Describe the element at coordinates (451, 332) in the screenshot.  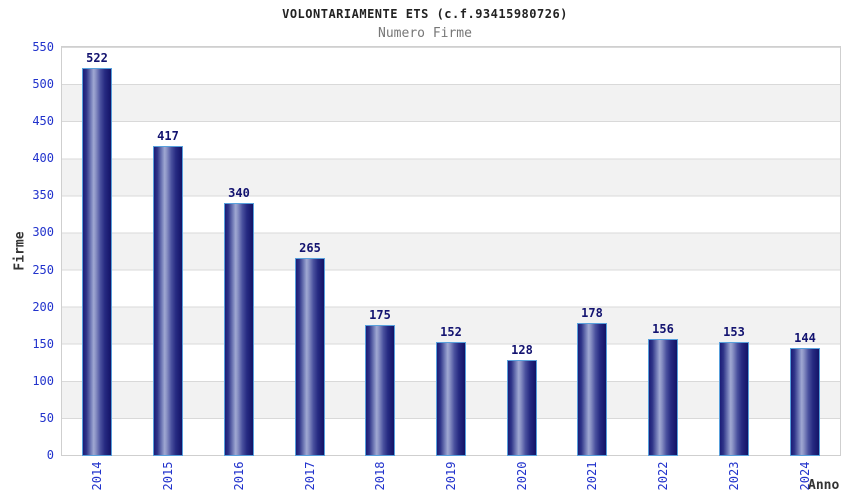
I see `bar-value-label: 152` at that location.